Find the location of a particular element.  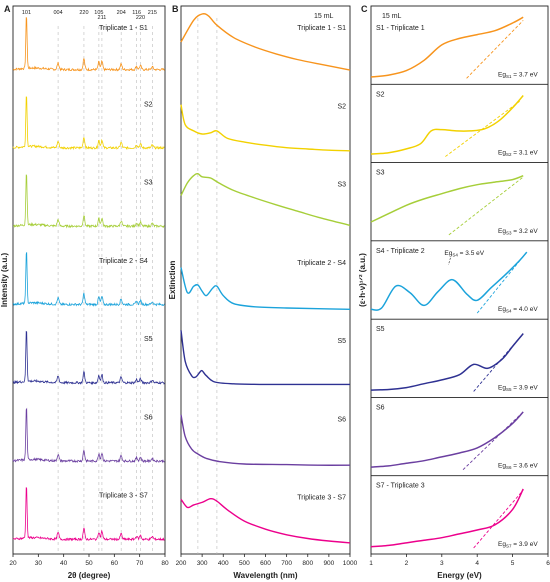

x-tick-label: 1000 is located at coordinates (350, 563).